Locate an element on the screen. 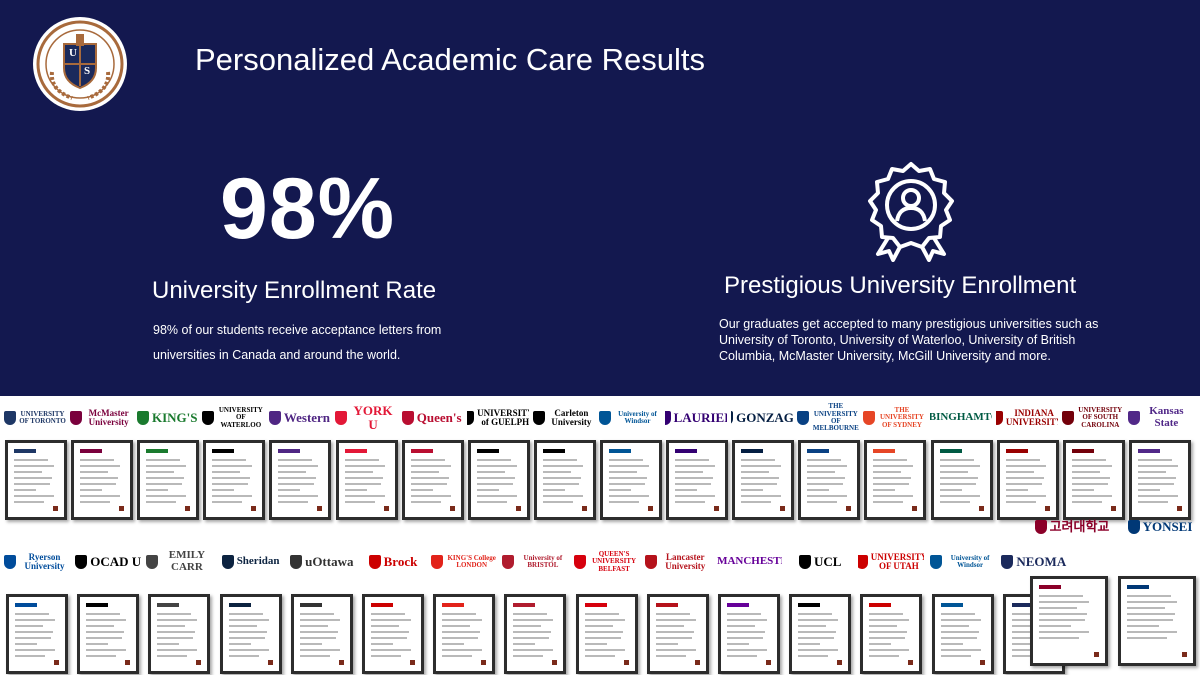 The height and width of the screenshot is (675, 1200). university-logo: LAURIER is located at coordinates (696, 418).